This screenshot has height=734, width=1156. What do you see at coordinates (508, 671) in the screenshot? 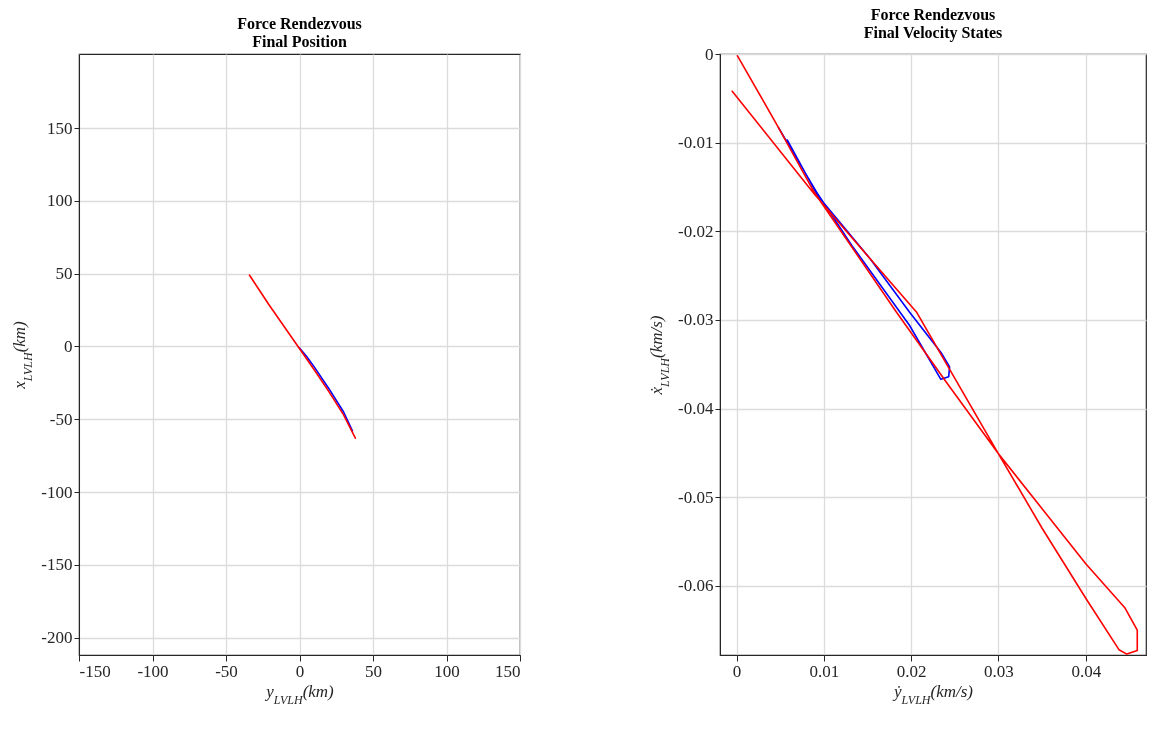
I see `x-tick-label: 150` at bounding box center [508, 671].